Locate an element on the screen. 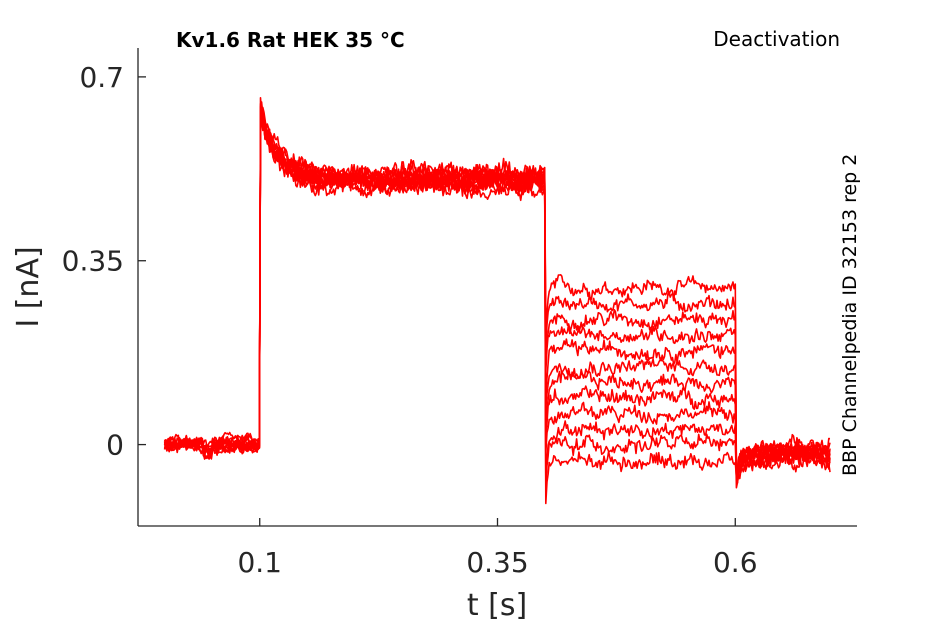 The width and height of the screenshot is (945, 624). x-ticks: 0.1 0.35 0.6 is located at coordinates (497, 548).